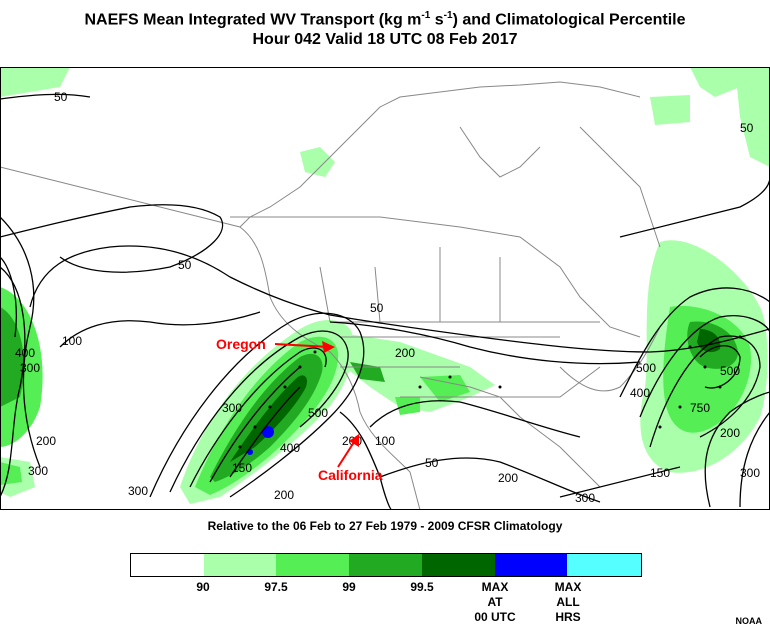  What do you see at coordinates (241, 344) in the screenshot?
I see `oregon-label: Oregon` at bounding box center [241, 344].